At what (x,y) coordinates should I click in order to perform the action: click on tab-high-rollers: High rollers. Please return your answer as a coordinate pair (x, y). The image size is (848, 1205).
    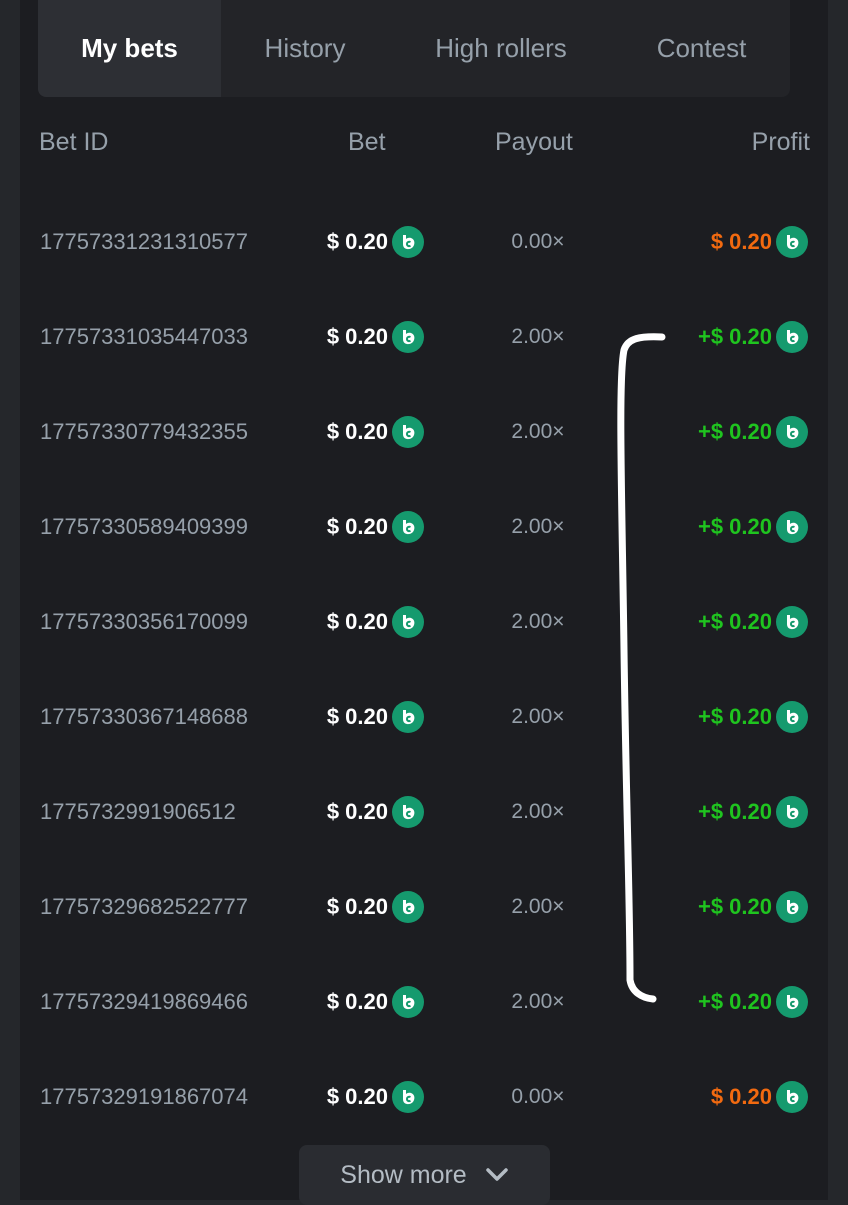
    Looking at the image, I should click on (501, 48).